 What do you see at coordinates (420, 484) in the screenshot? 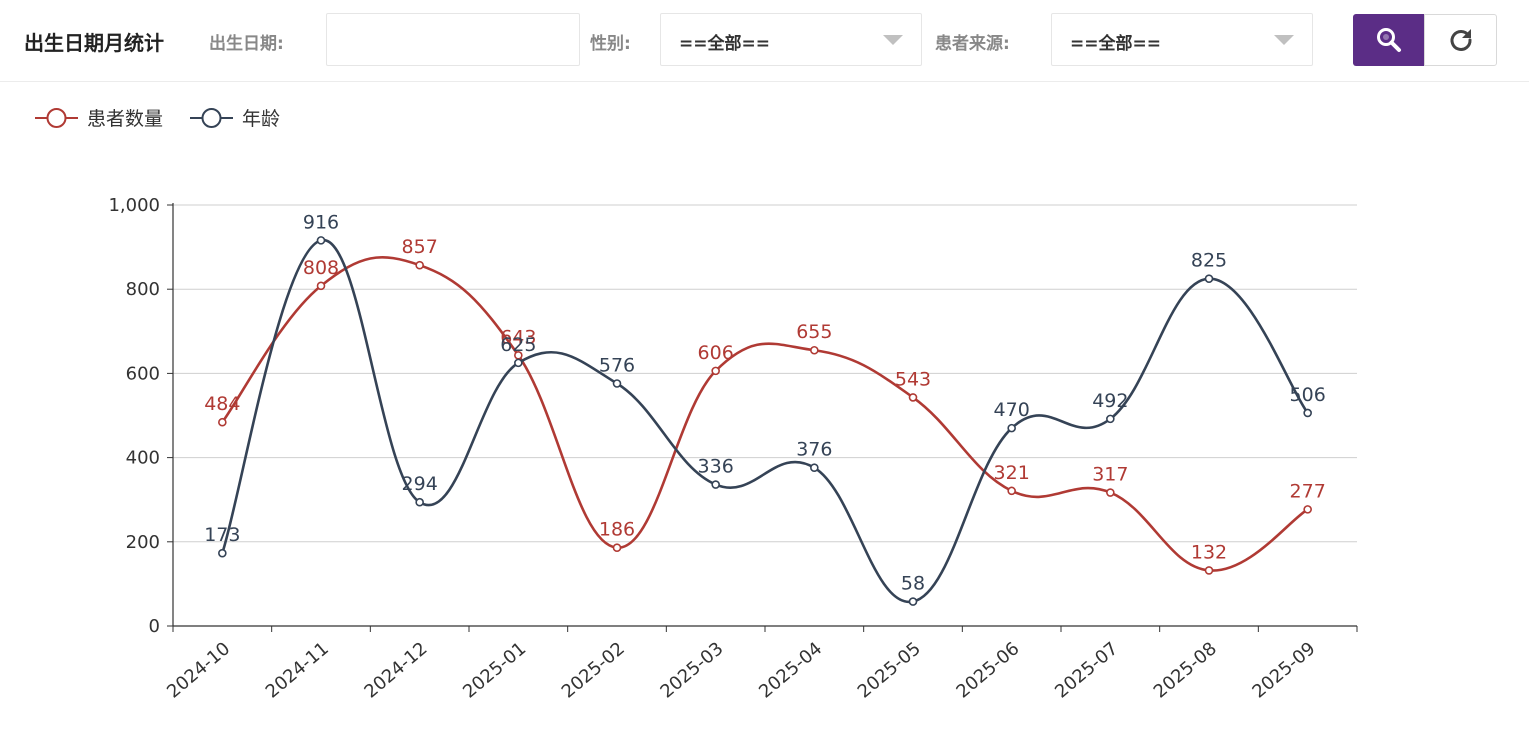
I see `data-label: 294` at bounding box center [420, 484].